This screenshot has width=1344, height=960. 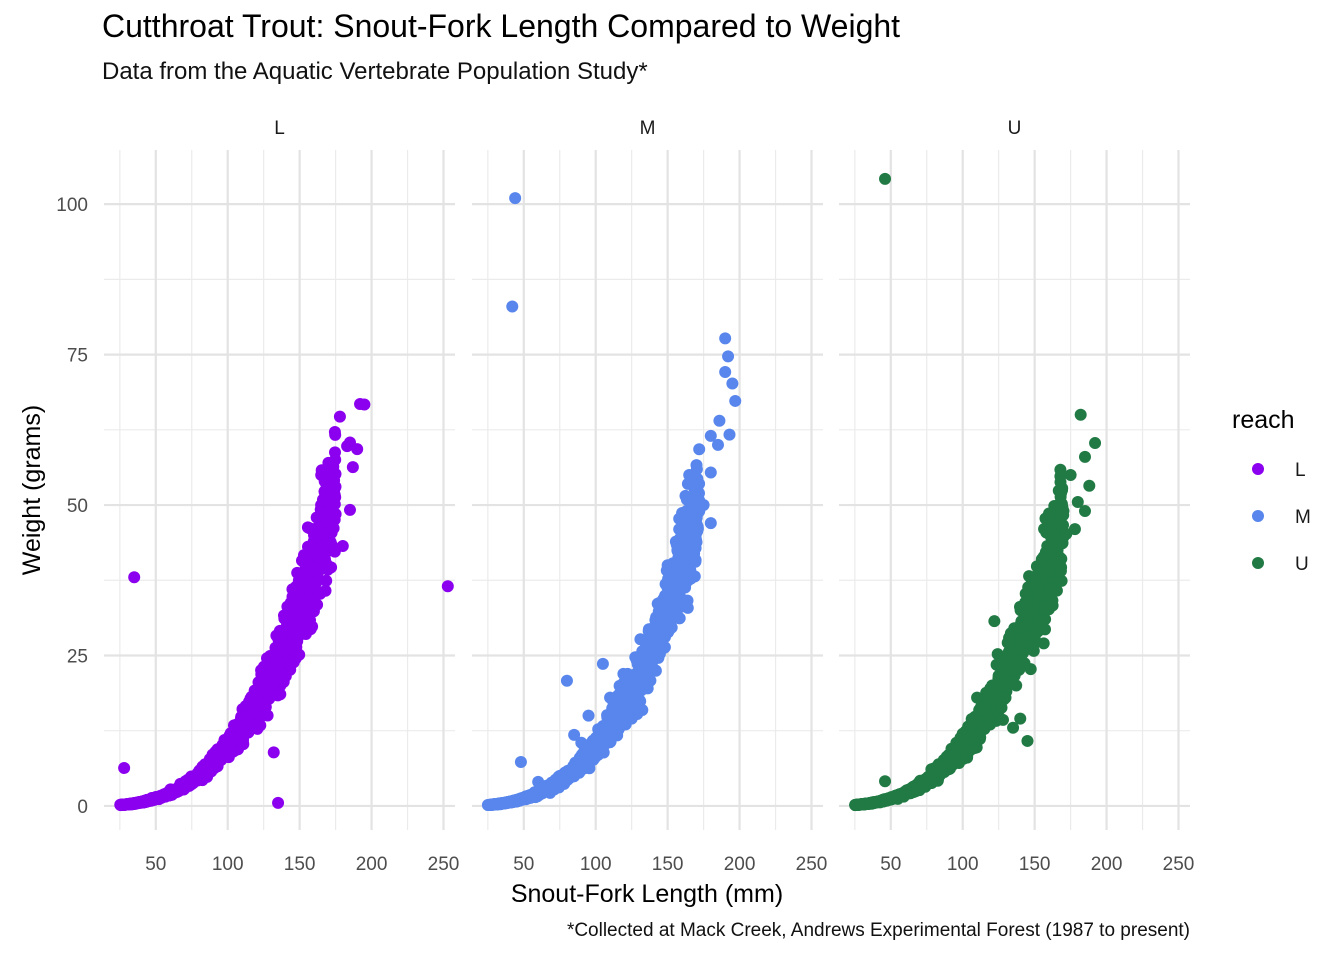 What do you see at coordinates (1015, 128) in the screenshot?
I see `facet-label: U` at bounding box center [1015, 128].